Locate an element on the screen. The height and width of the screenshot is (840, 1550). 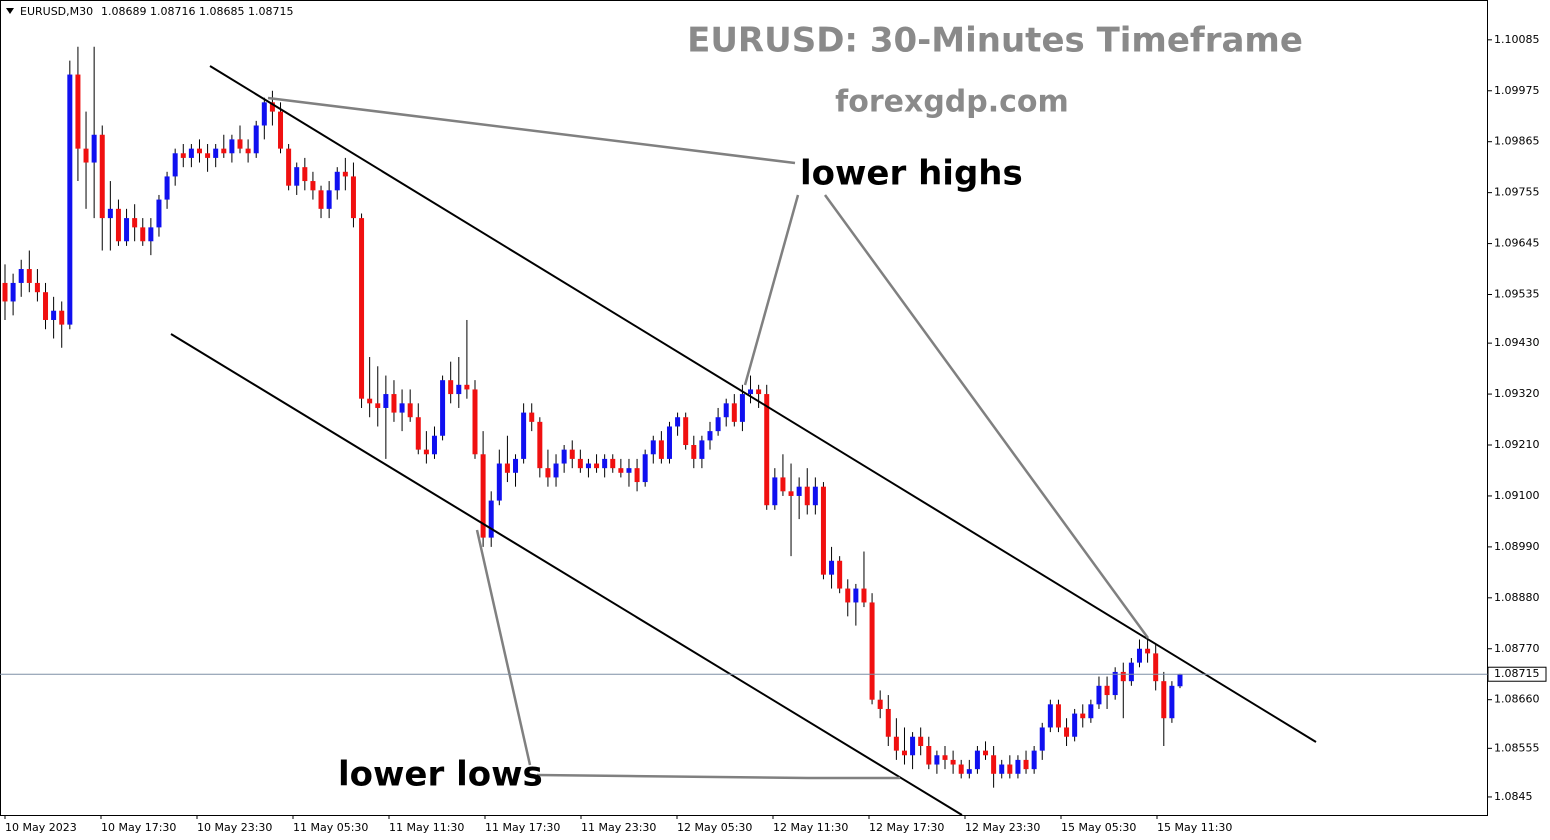
y-tick-label: 1.08990 is located at coordinates (1517, 546).